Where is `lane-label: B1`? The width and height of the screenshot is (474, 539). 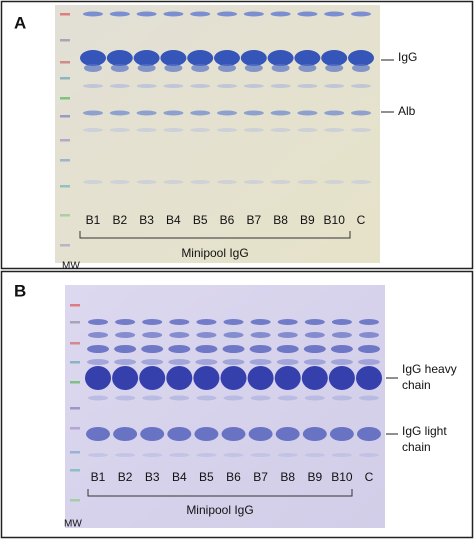 lane-label: B1 is located at coordinates (93, 220).